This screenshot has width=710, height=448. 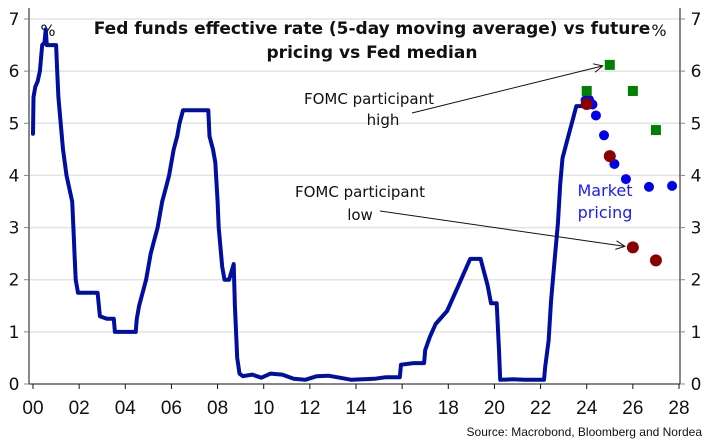 I want to click on x-tick-label: 14, so click(x=356, y=408).